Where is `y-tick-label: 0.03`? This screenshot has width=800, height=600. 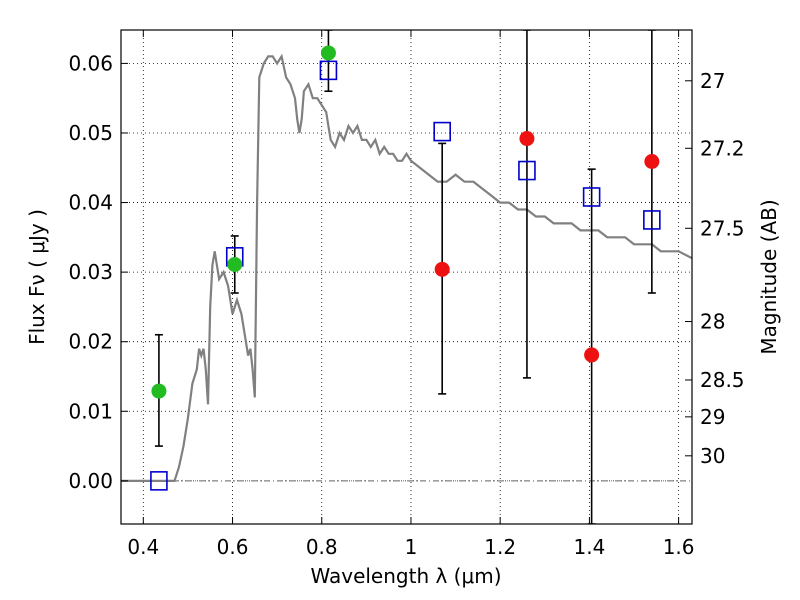 y-tick-label: 0.03 is located at coordinates (90, 272).